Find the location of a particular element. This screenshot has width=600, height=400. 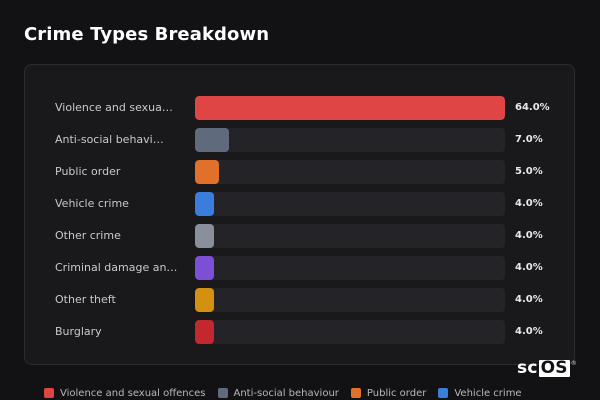

bar-row: Criminal damage an… 4.0% is located at coordinates (299, 268).